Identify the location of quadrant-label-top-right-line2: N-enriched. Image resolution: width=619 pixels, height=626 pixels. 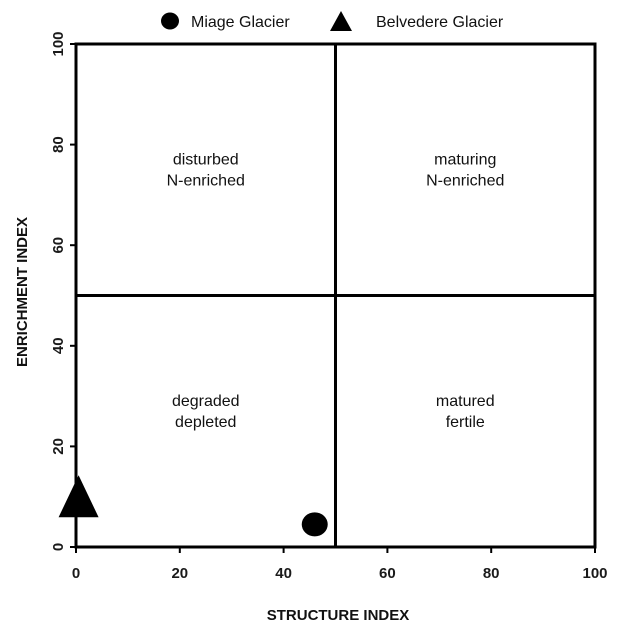
(465, 181).